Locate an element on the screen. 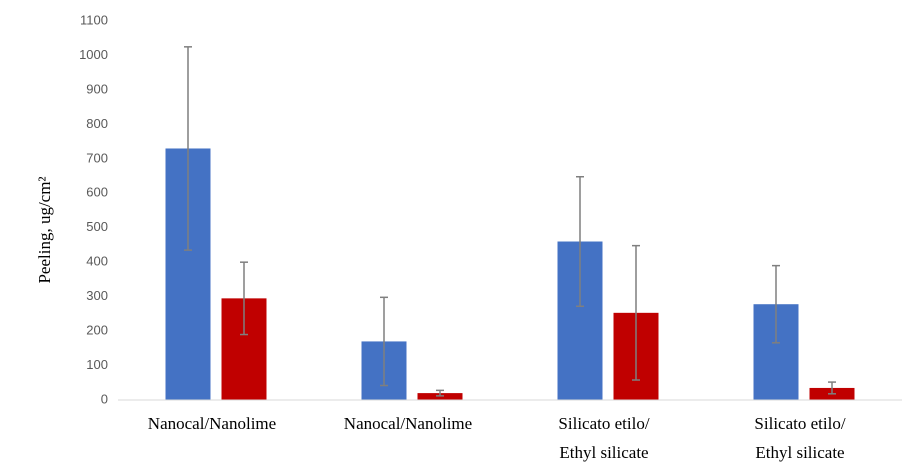  y-axis-ticks: 0 100 200 300 400 500 600 700 800 900 1000 1100 is located at coordinates (93, 209).